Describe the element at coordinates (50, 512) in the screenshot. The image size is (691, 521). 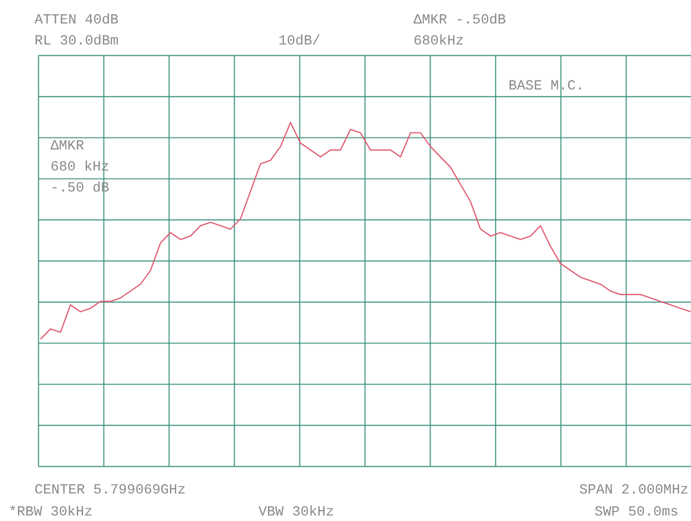
I see `text: *RBW 30kHz` at that location.